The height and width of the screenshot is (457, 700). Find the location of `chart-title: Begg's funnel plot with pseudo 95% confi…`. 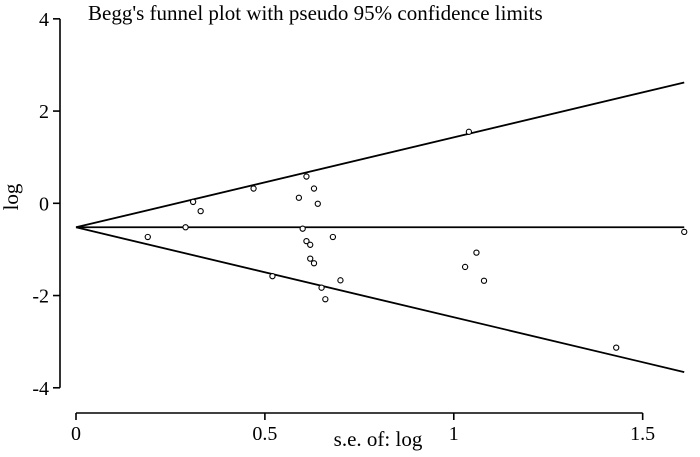

chart-title: Begg's funnel plot with pseudo 95% confi… is located at coordinates (315, 13).